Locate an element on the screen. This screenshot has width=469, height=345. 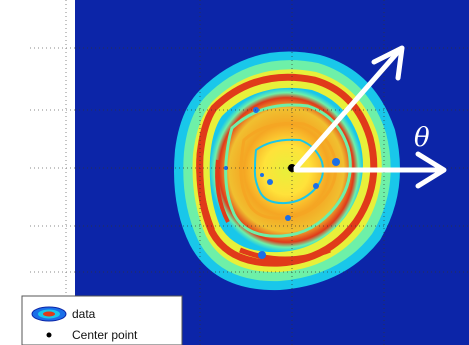
heatmap-inner-ring-a is located at coordinates (288, 170).